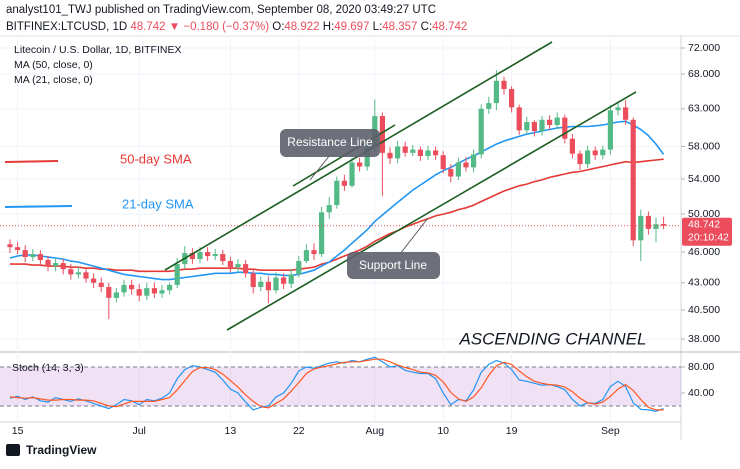  What do you see at coordinates (378, 27) in the screenshot?
I see `ohlc-key: L:` at bounding box center [378, 27].